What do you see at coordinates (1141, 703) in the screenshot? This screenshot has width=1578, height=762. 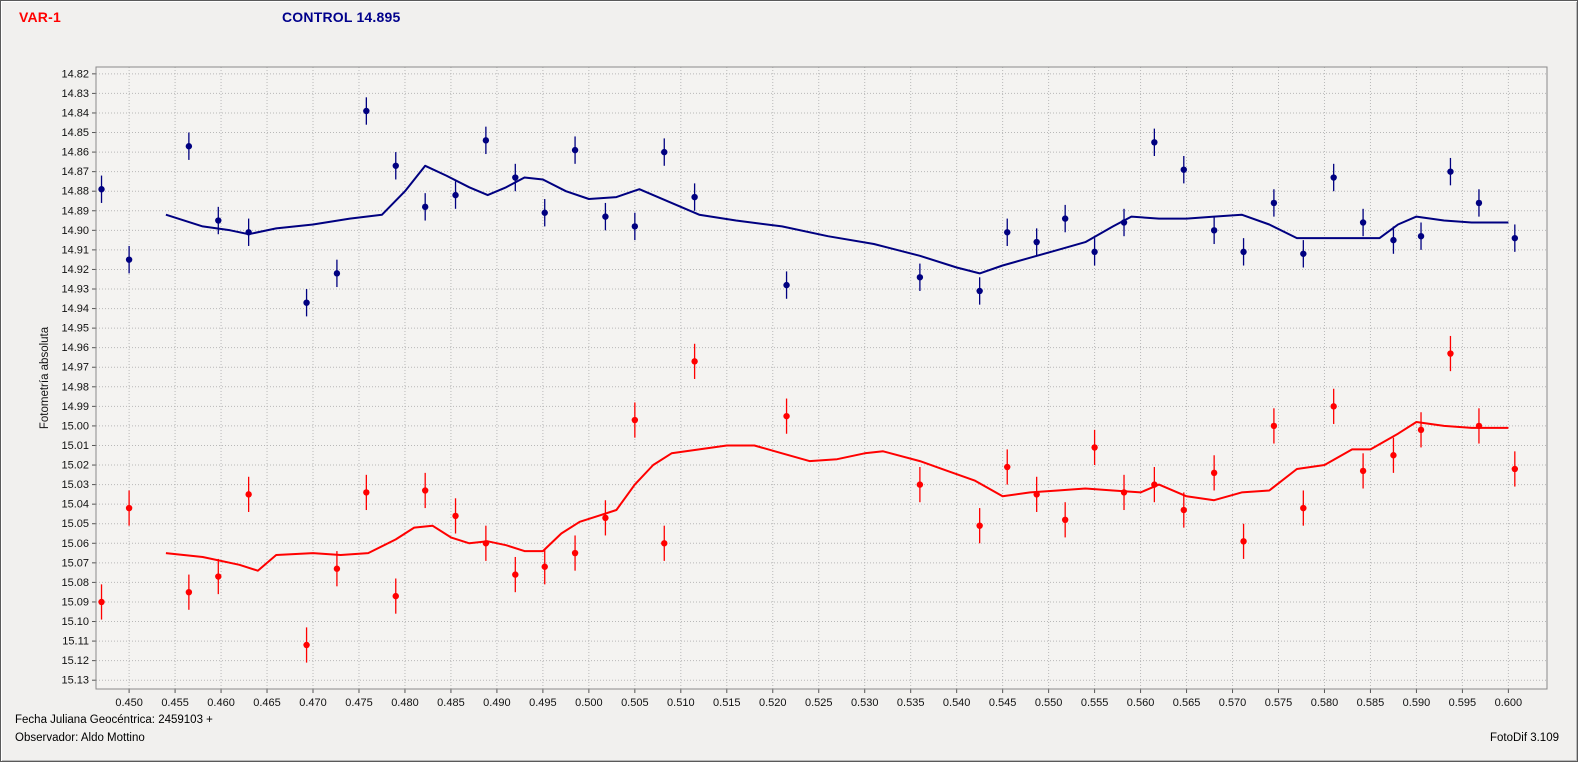 I see `x-tick-label: 0.560` at bounding box center [1141, 703].